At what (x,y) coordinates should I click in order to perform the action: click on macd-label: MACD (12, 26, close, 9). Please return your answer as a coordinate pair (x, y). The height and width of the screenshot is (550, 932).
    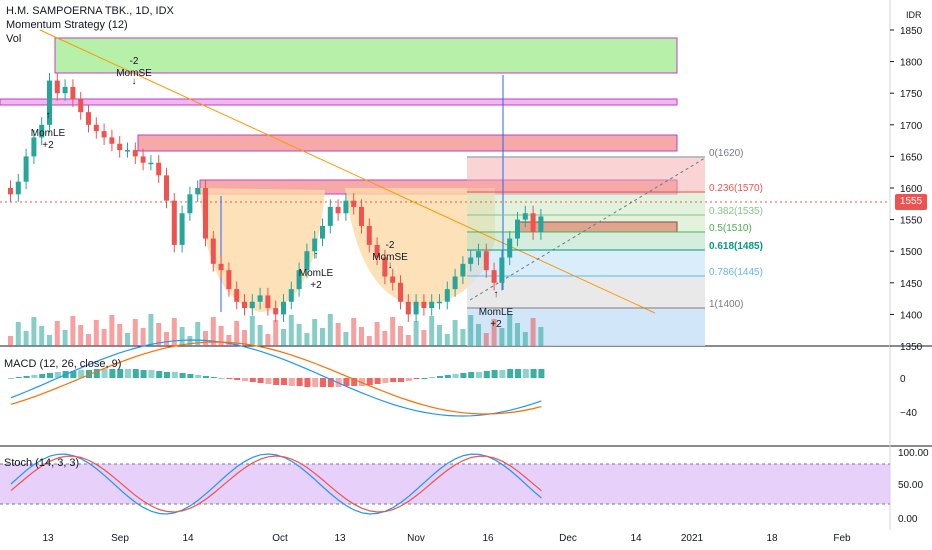
    Looking at the image, I should click on (63, 364).